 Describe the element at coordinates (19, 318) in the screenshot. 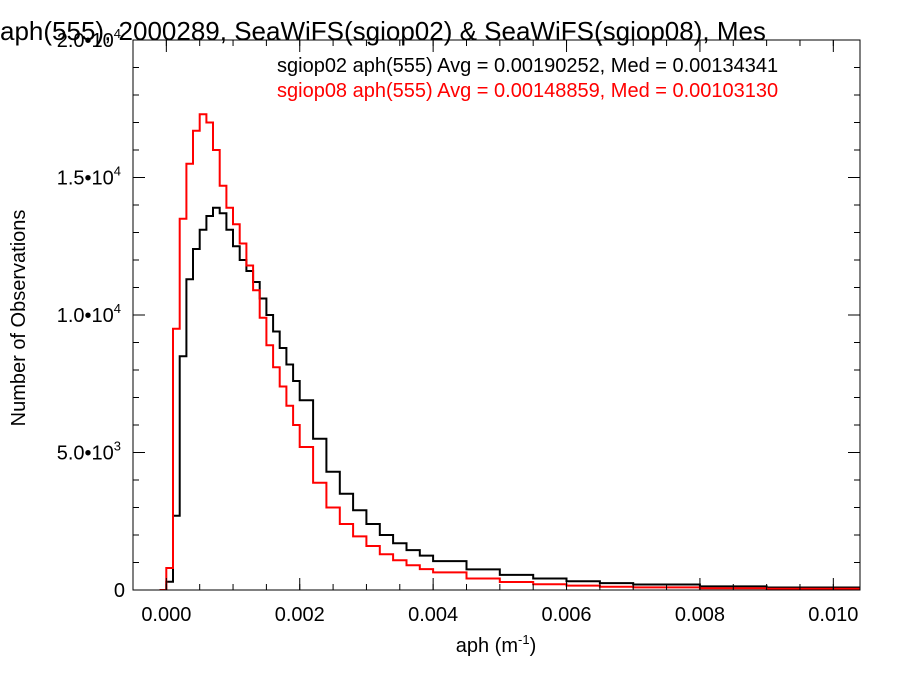

I see `y-axis-label: Number of Observations` at that location.